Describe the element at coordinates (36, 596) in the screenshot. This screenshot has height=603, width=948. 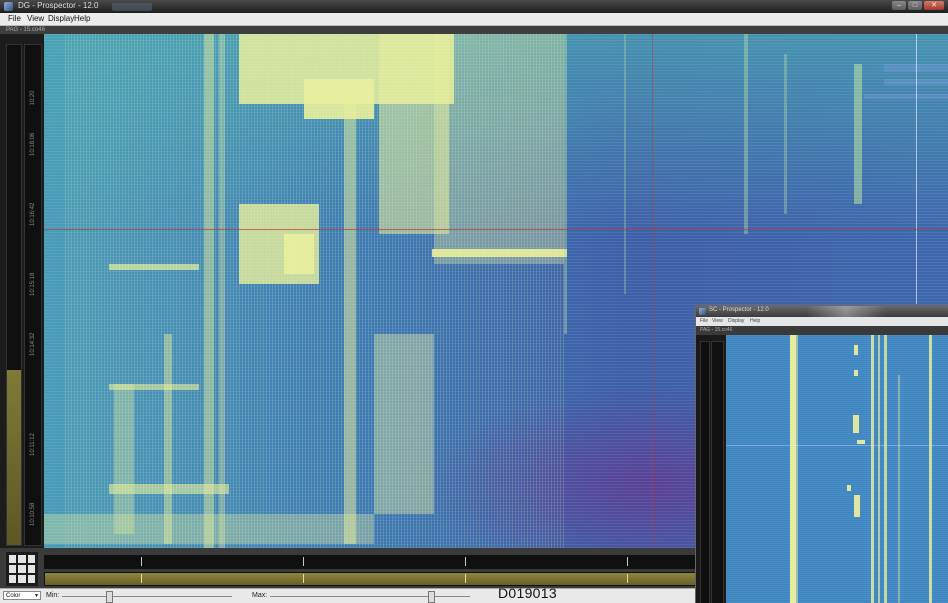
I see `chevron-down-icon: ▼` at that location.